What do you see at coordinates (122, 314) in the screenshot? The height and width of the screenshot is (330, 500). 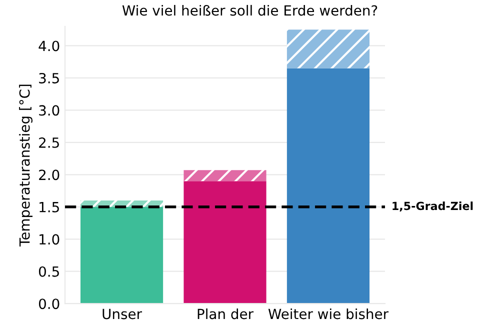 I see `x-tick-label: Unser` at bounding box center [122, 314].